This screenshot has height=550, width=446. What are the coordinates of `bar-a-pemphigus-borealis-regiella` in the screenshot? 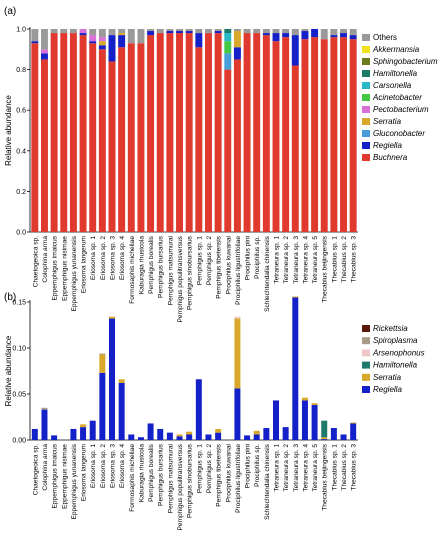 It's located at (151, 33).